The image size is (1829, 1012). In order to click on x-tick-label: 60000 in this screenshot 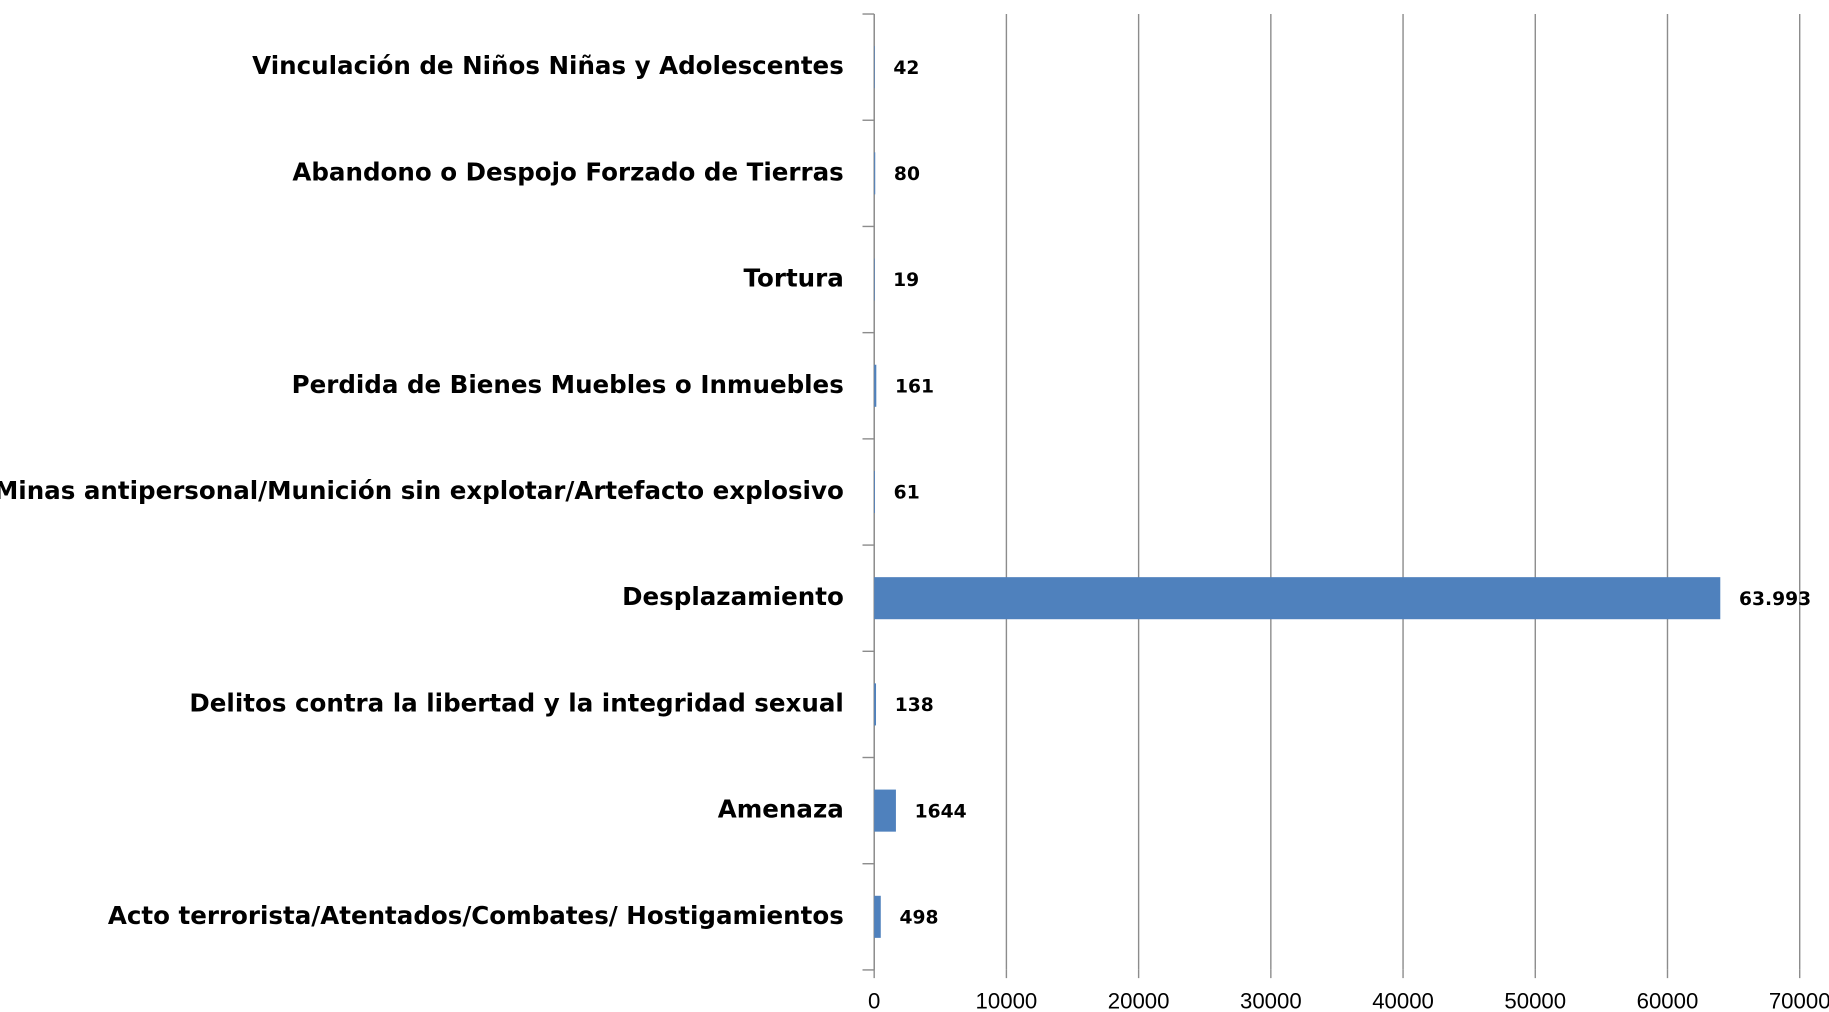, I will do `click(1668, 1000)`.